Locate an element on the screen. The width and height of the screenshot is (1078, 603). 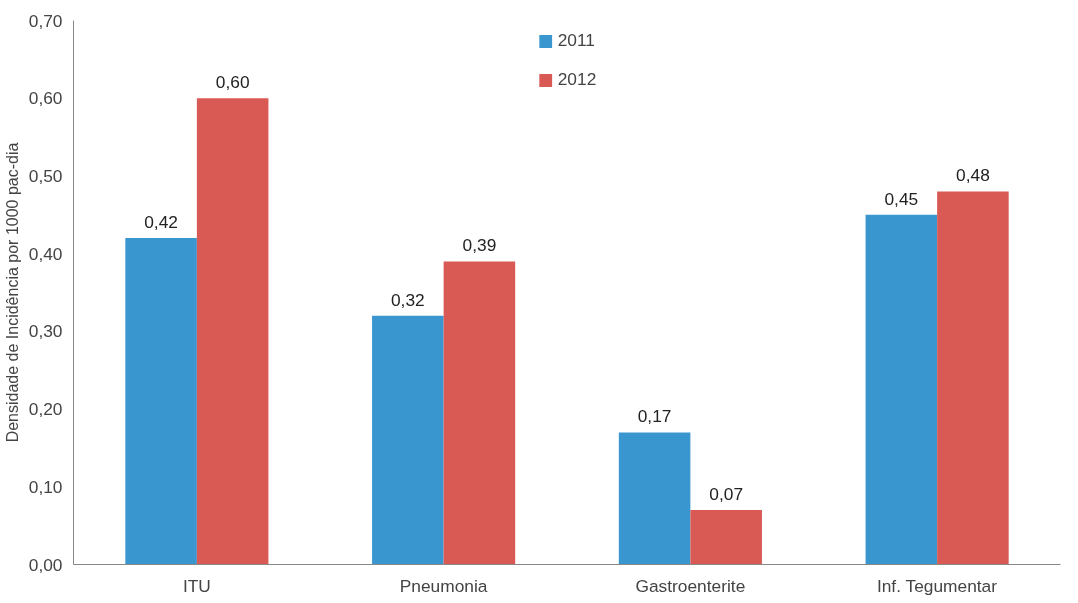
x-tick-label: Pneumonia is located at coordinates (443, 585).